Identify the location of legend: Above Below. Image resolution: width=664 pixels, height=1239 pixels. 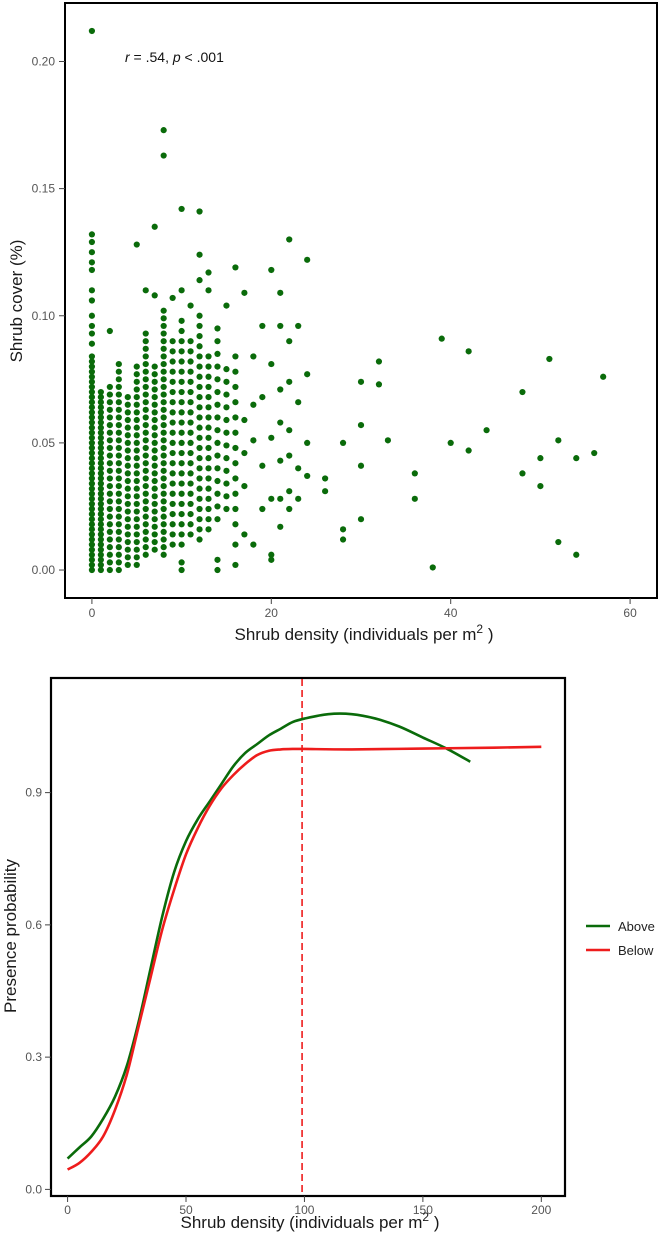
(620, 938).